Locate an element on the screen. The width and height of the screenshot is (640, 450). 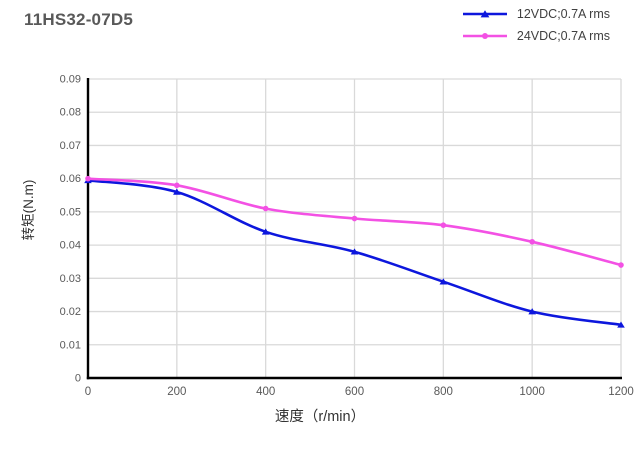
page-title: 11HS32-07D5 is located at coordinates (78, 19).